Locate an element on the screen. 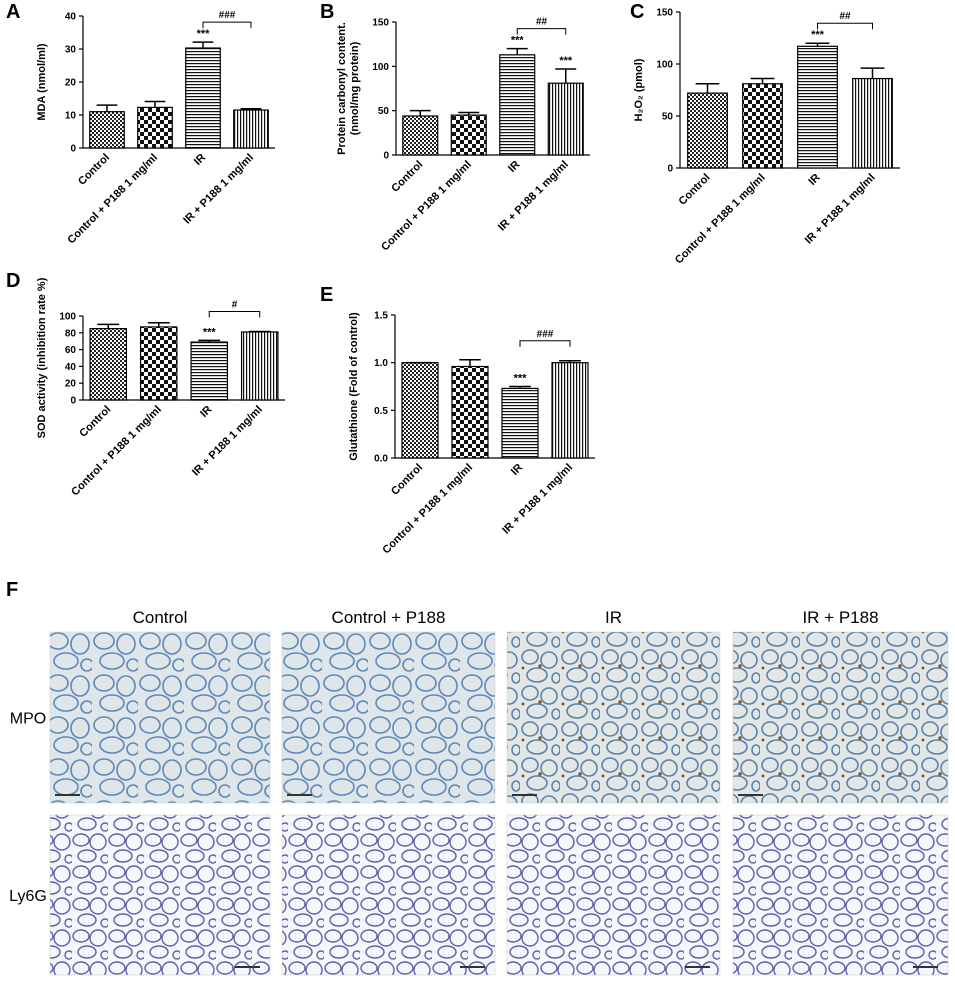 The height and width of the screenshot is (985, 955). y-tick-label: 60 is located at coordinates (71, 350).